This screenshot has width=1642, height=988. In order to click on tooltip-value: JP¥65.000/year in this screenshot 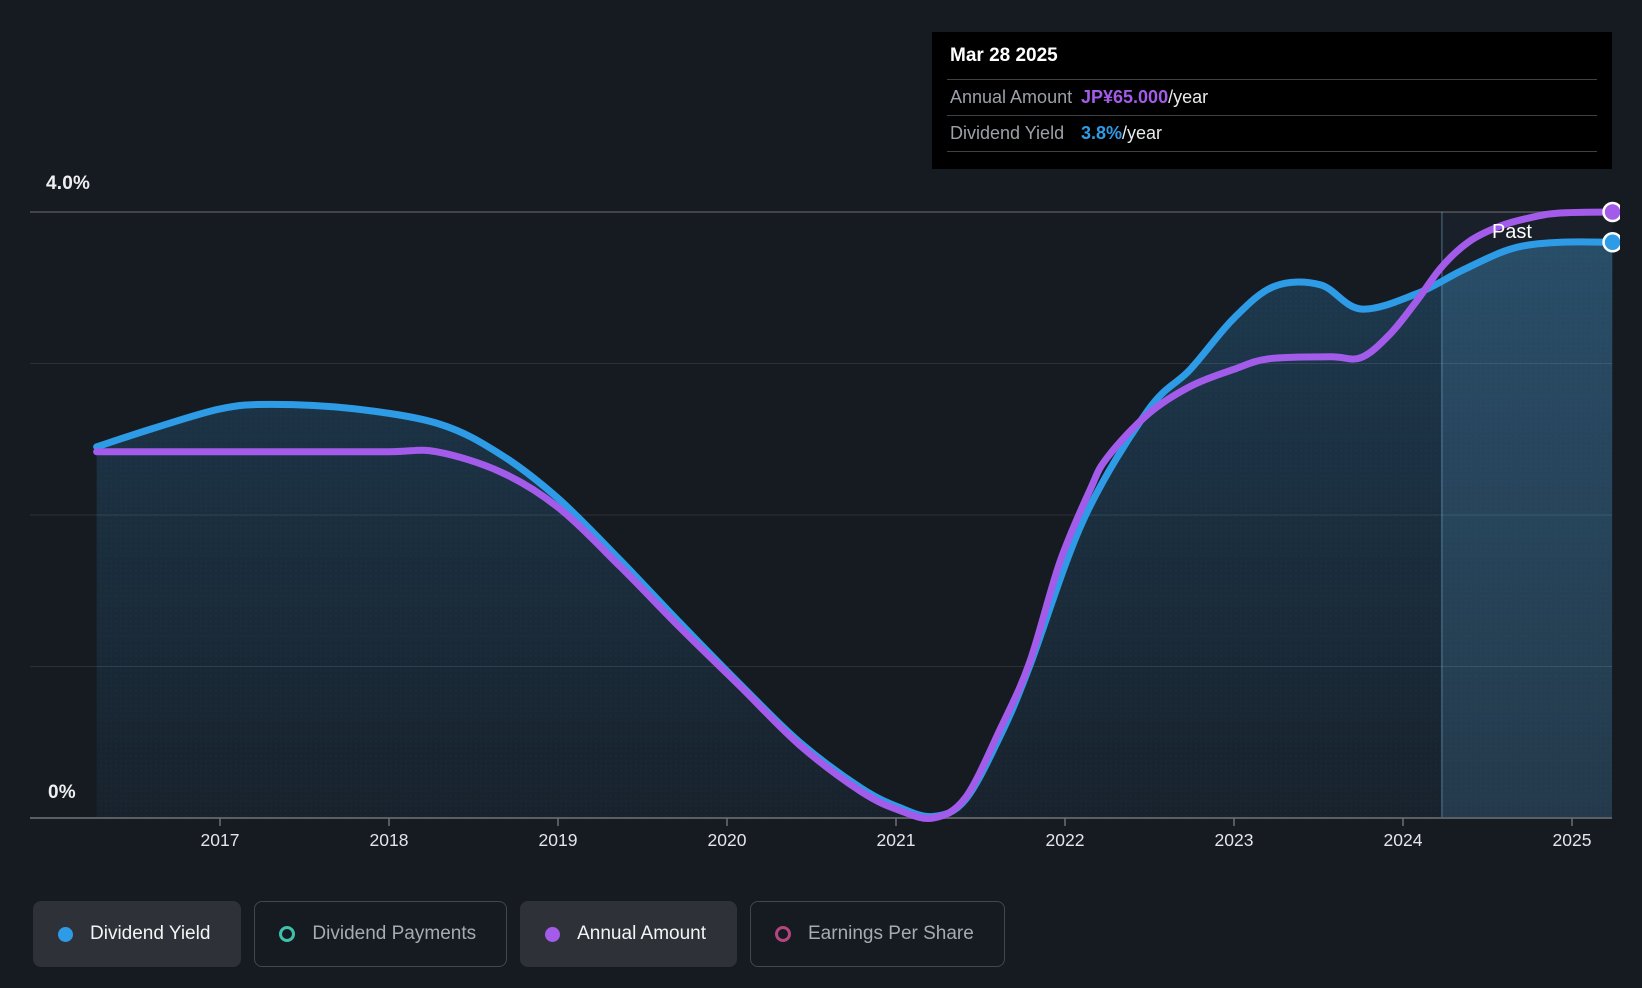, I will do `click(1145, 97)`.